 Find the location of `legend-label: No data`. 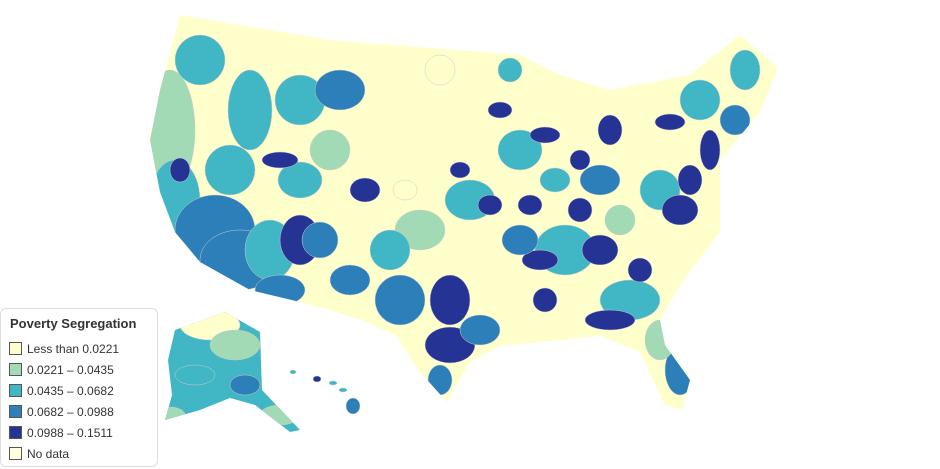

legend-label: No data is located at coordinates (48, 454).